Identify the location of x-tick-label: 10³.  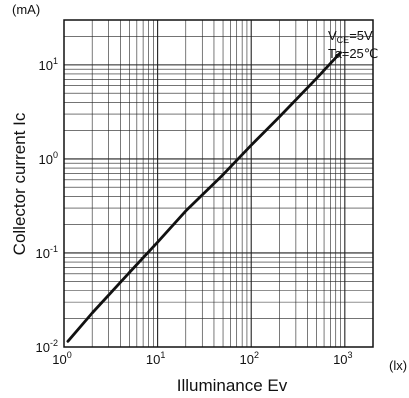
(342, 358).